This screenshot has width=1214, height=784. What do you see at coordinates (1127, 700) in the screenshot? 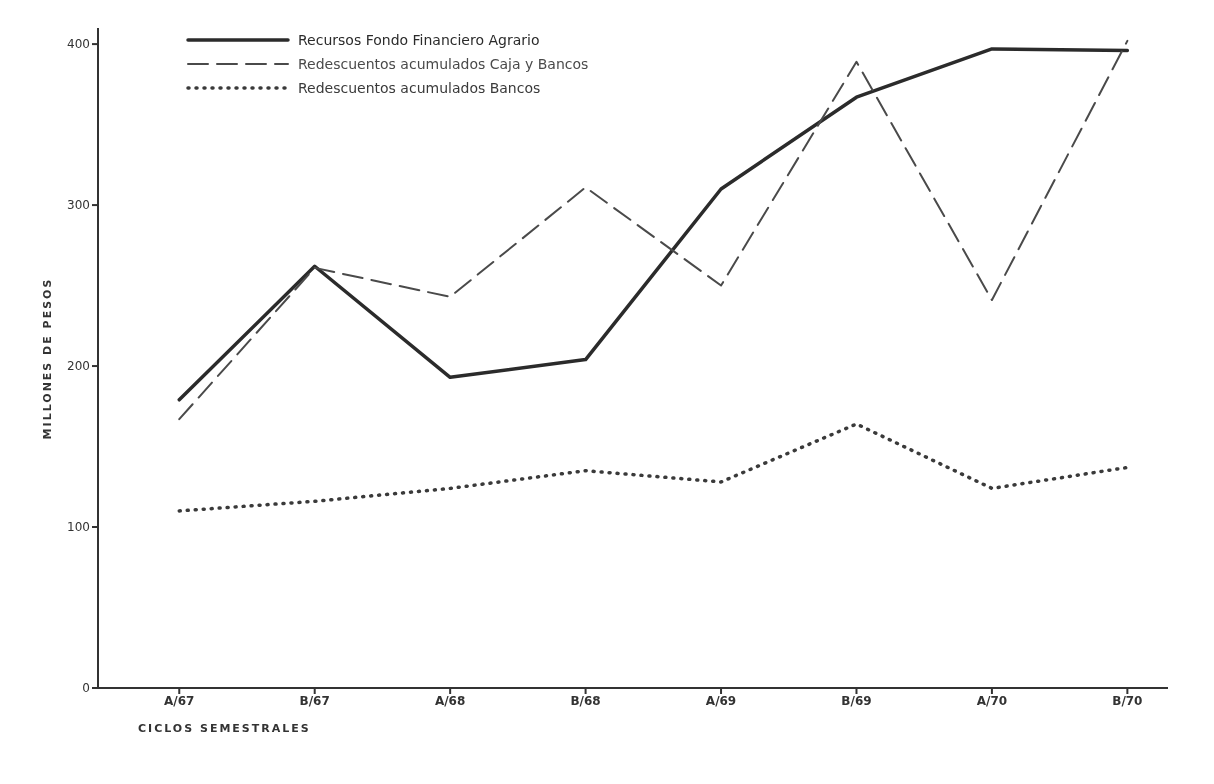
I see `x-tick-label: B/70` at bounding box center [1127, 700].